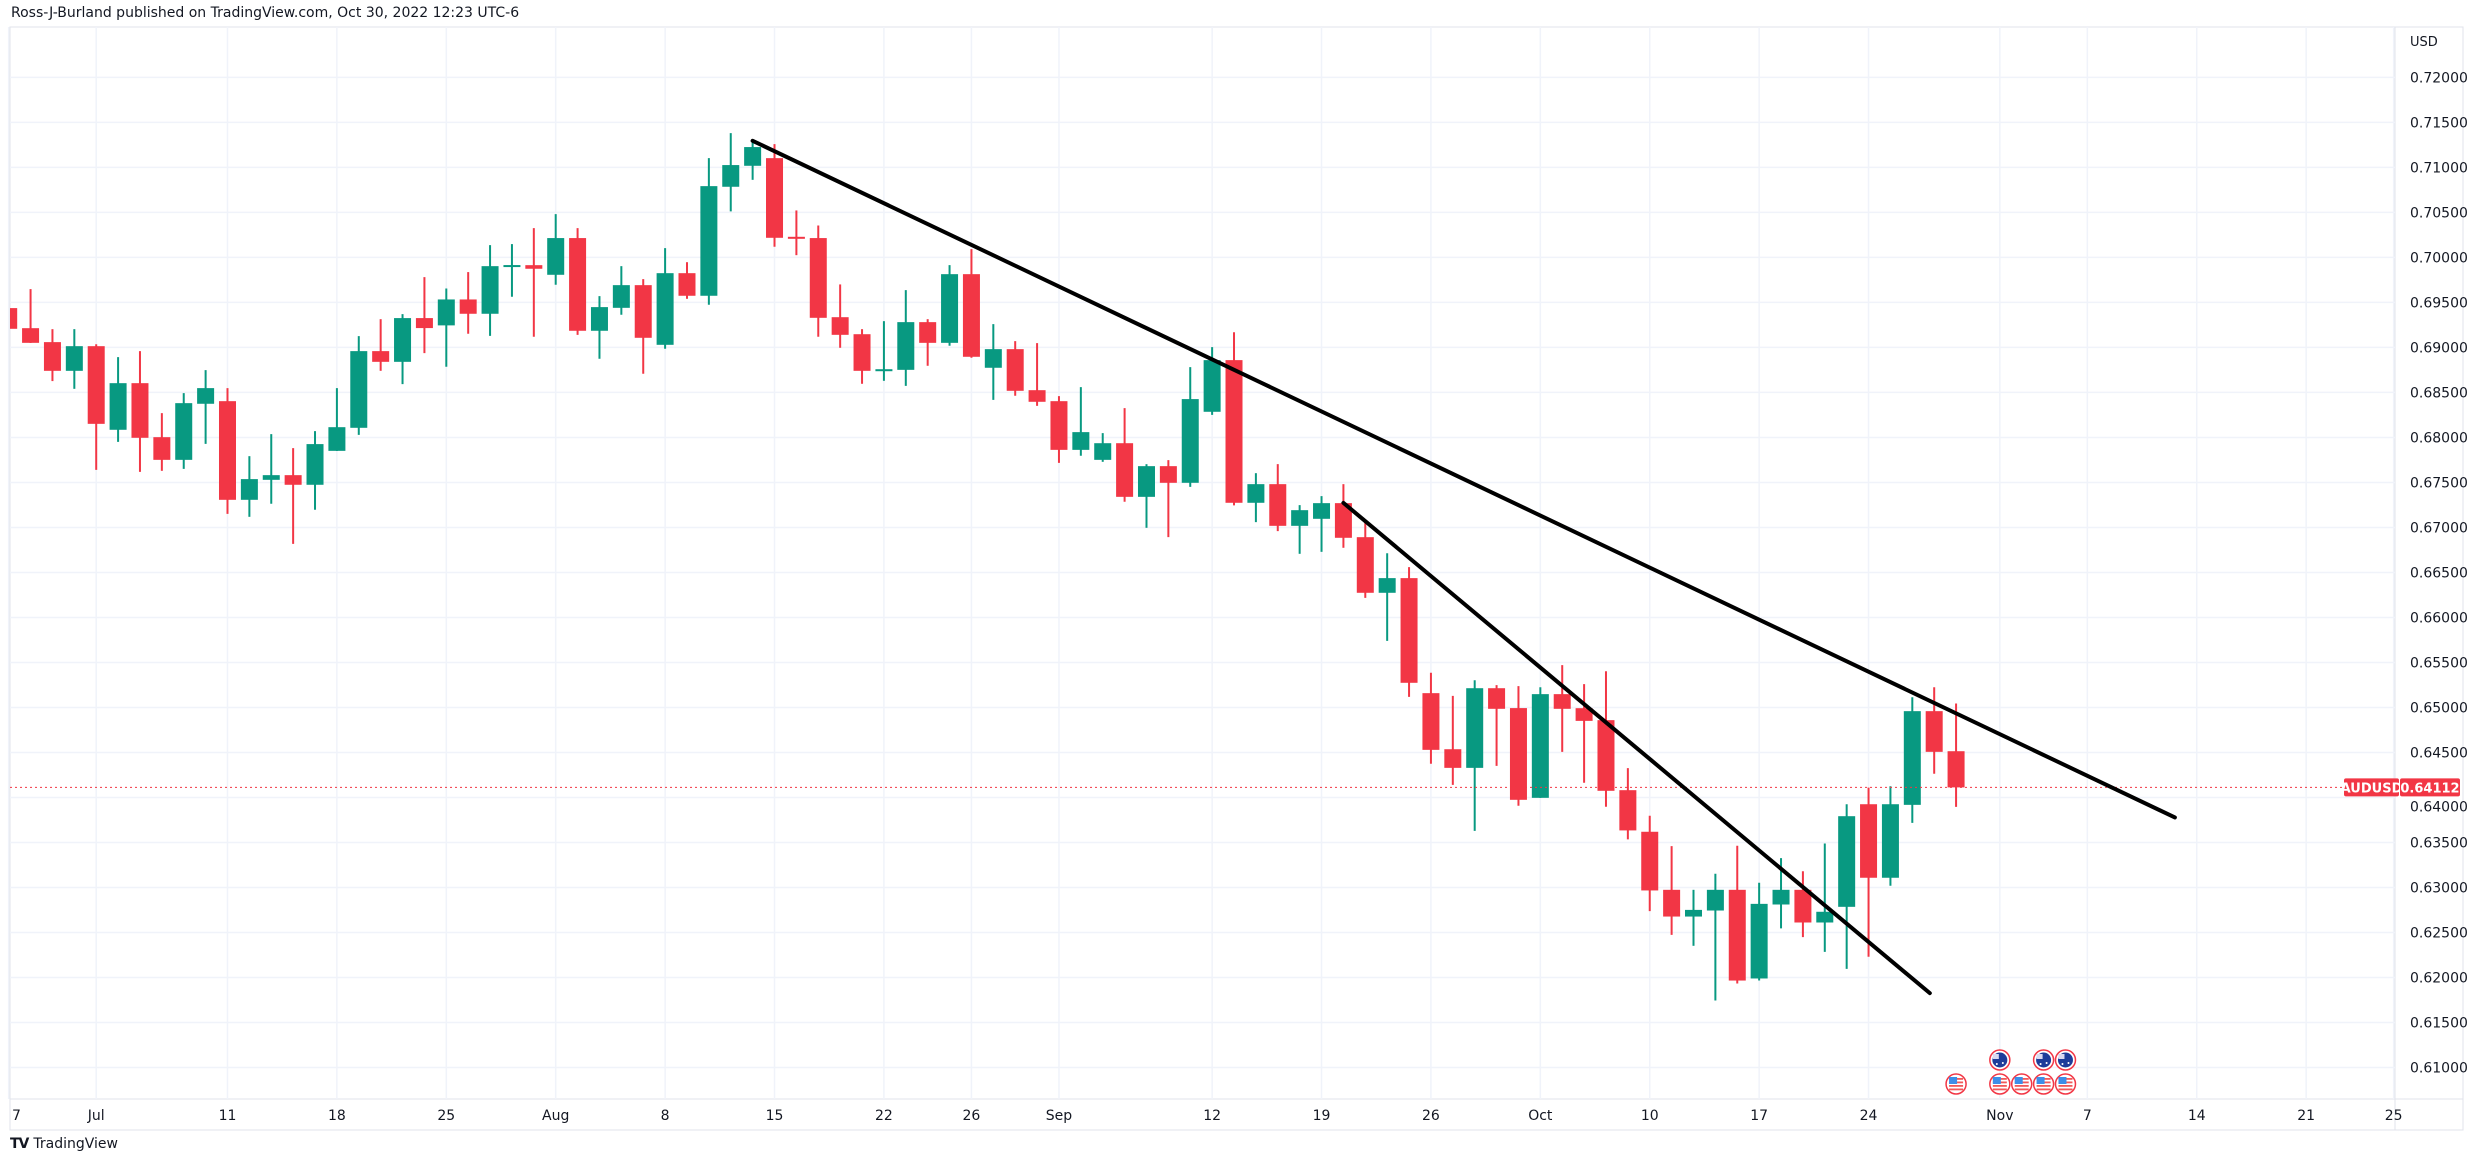 Image resolution: width=2474 pixels, height=1154 pixels. I want to click on tradingview-logo-icon: TV, so click(19, 1144).